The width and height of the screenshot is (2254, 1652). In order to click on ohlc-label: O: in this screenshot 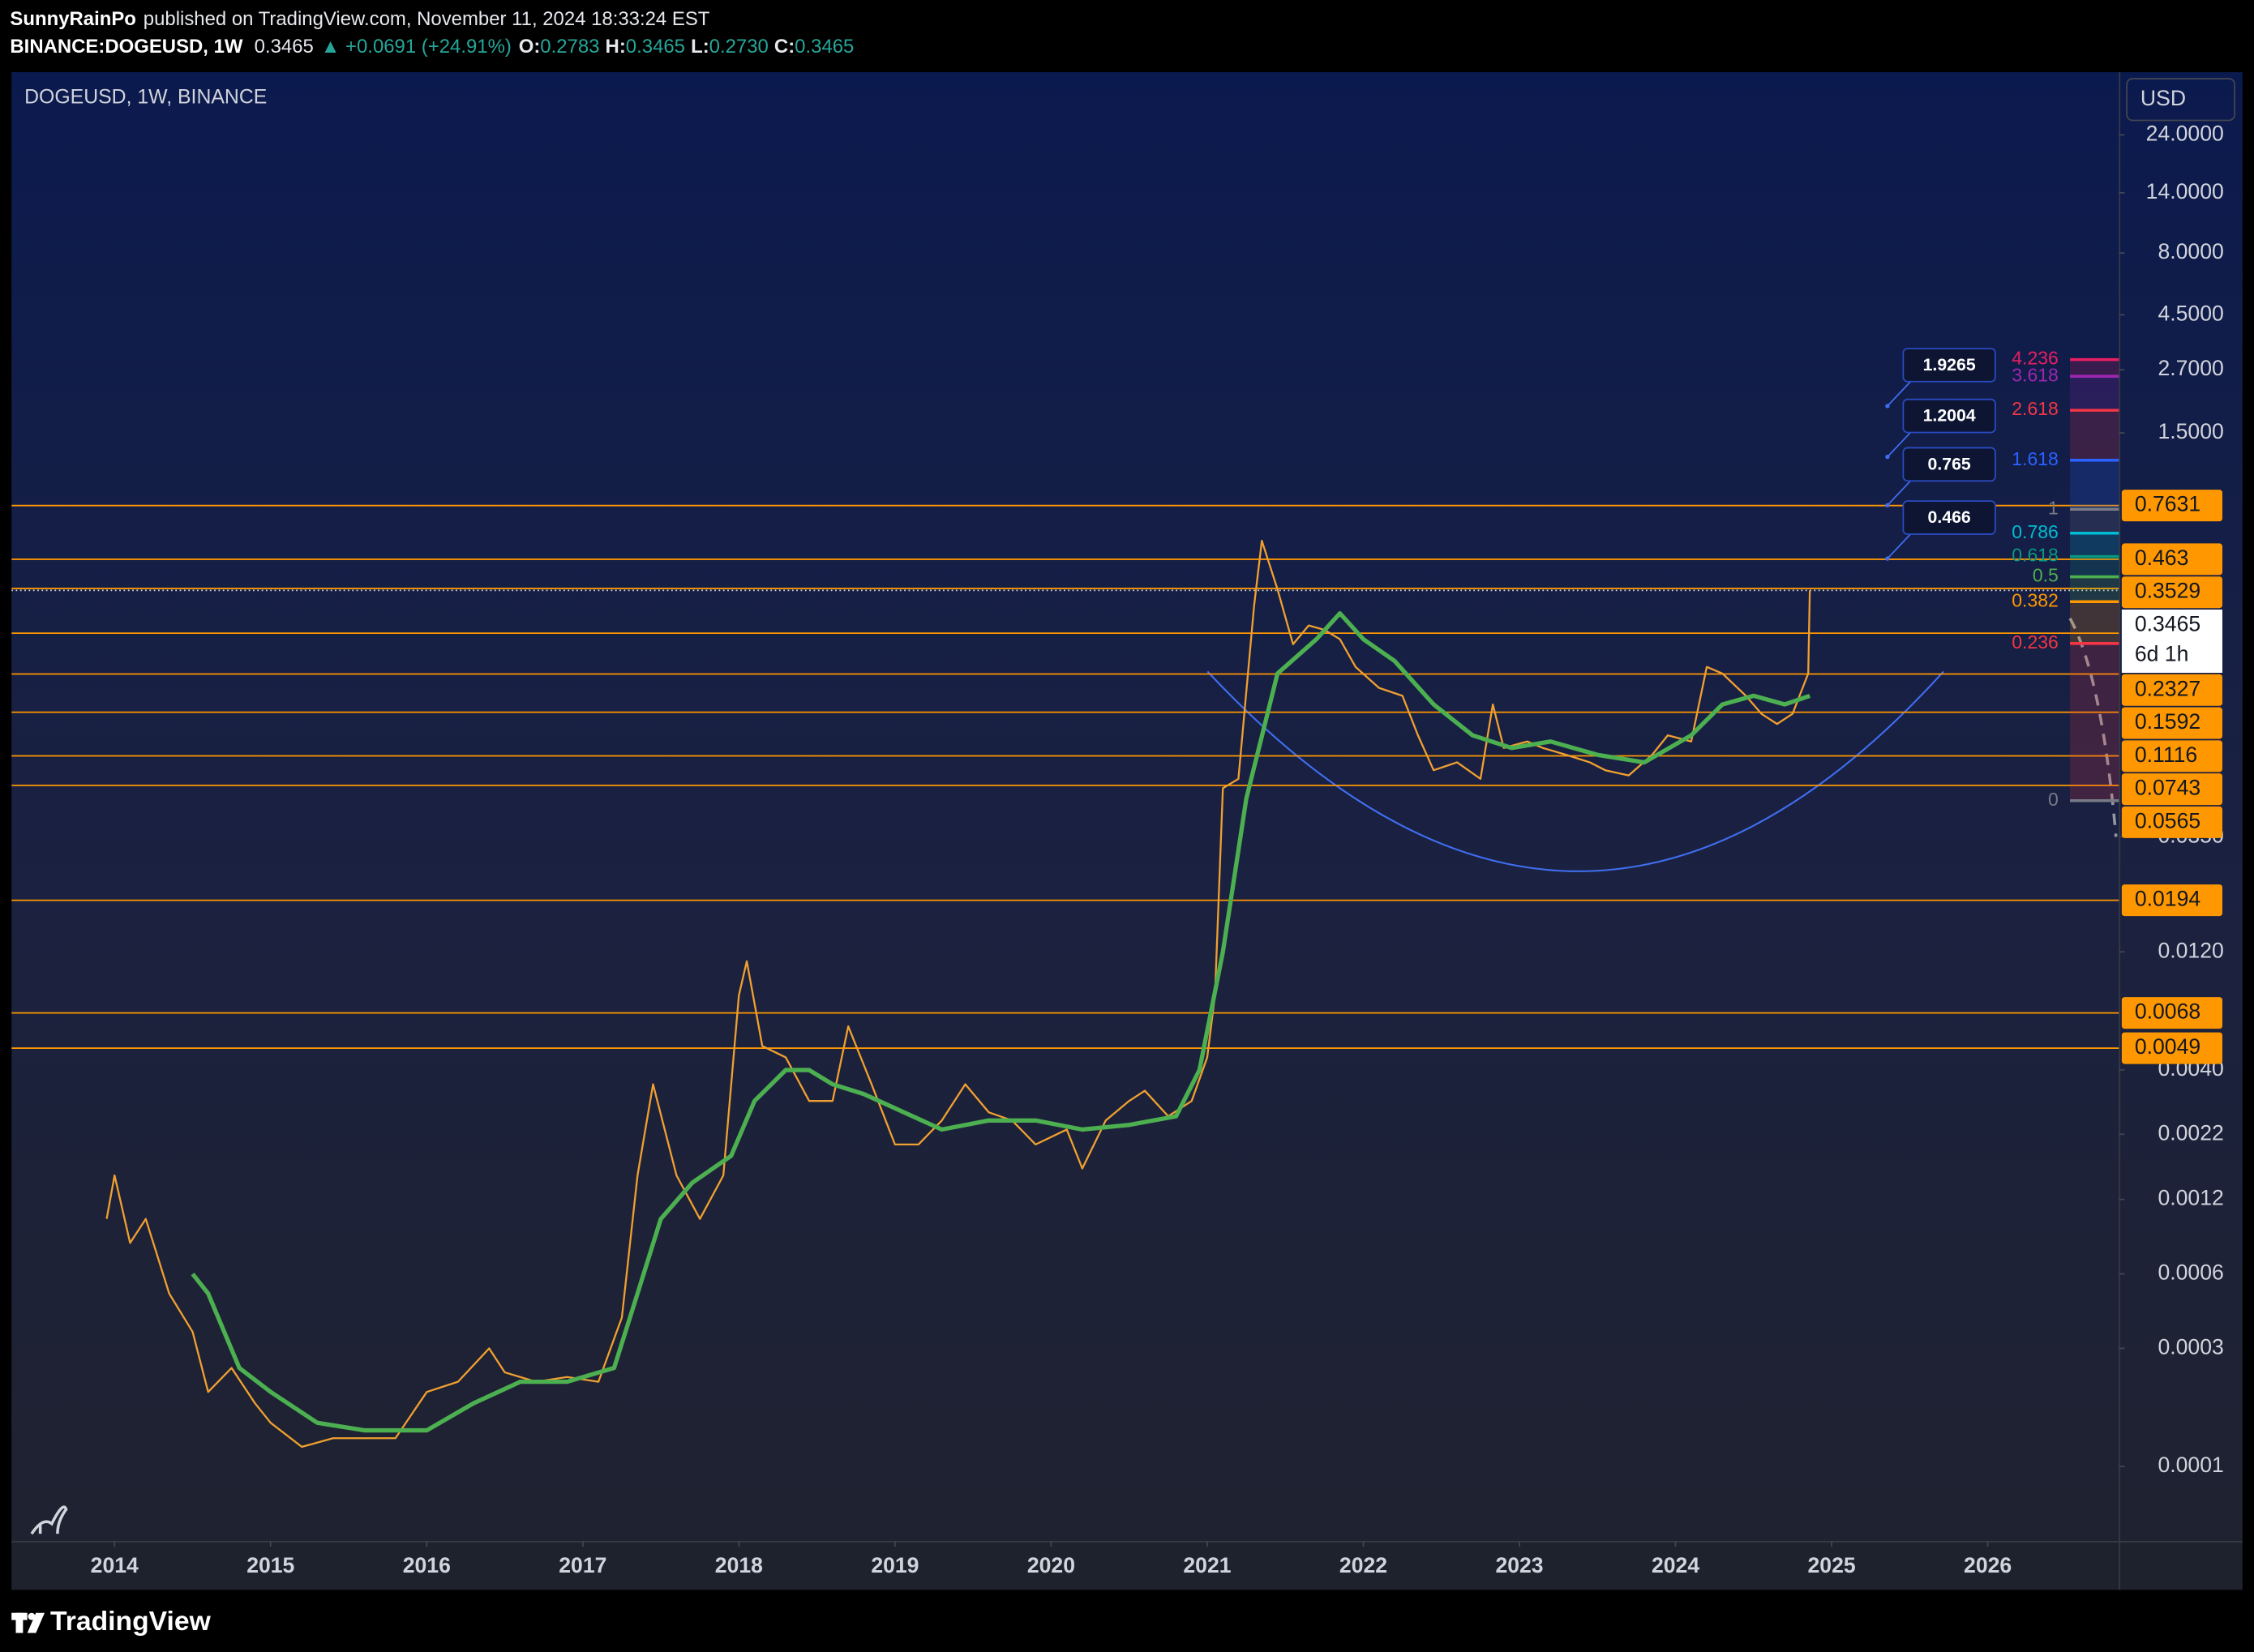, I will do `click(530, 47)`.